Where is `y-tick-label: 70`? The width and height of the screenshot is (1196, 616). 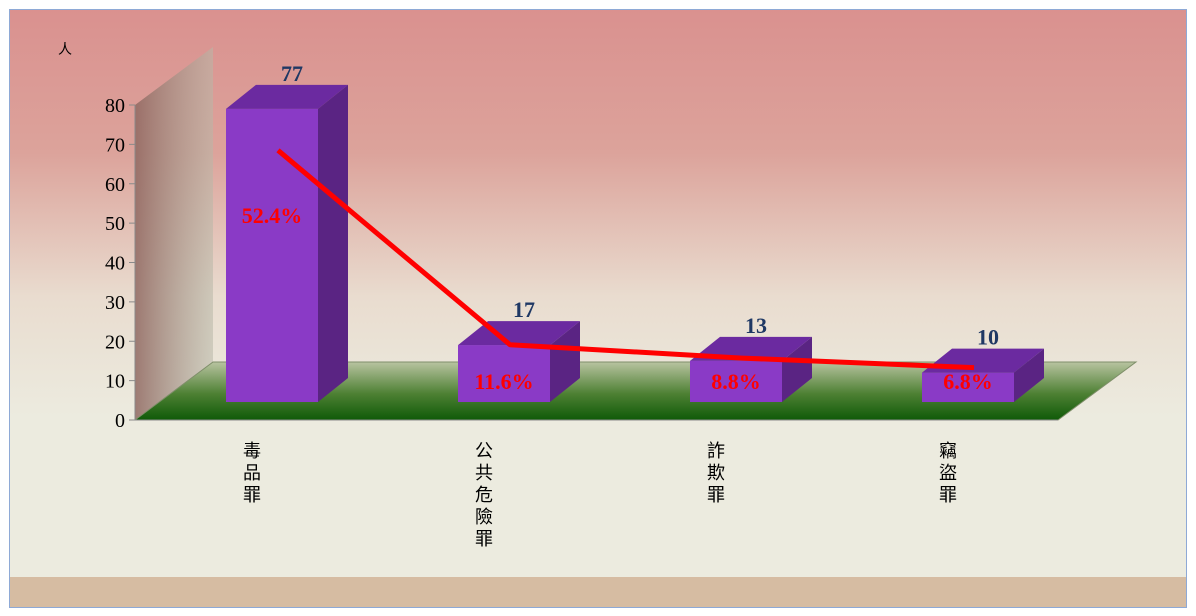 y-tick-label: 70 is located at coordinates (115, 145).